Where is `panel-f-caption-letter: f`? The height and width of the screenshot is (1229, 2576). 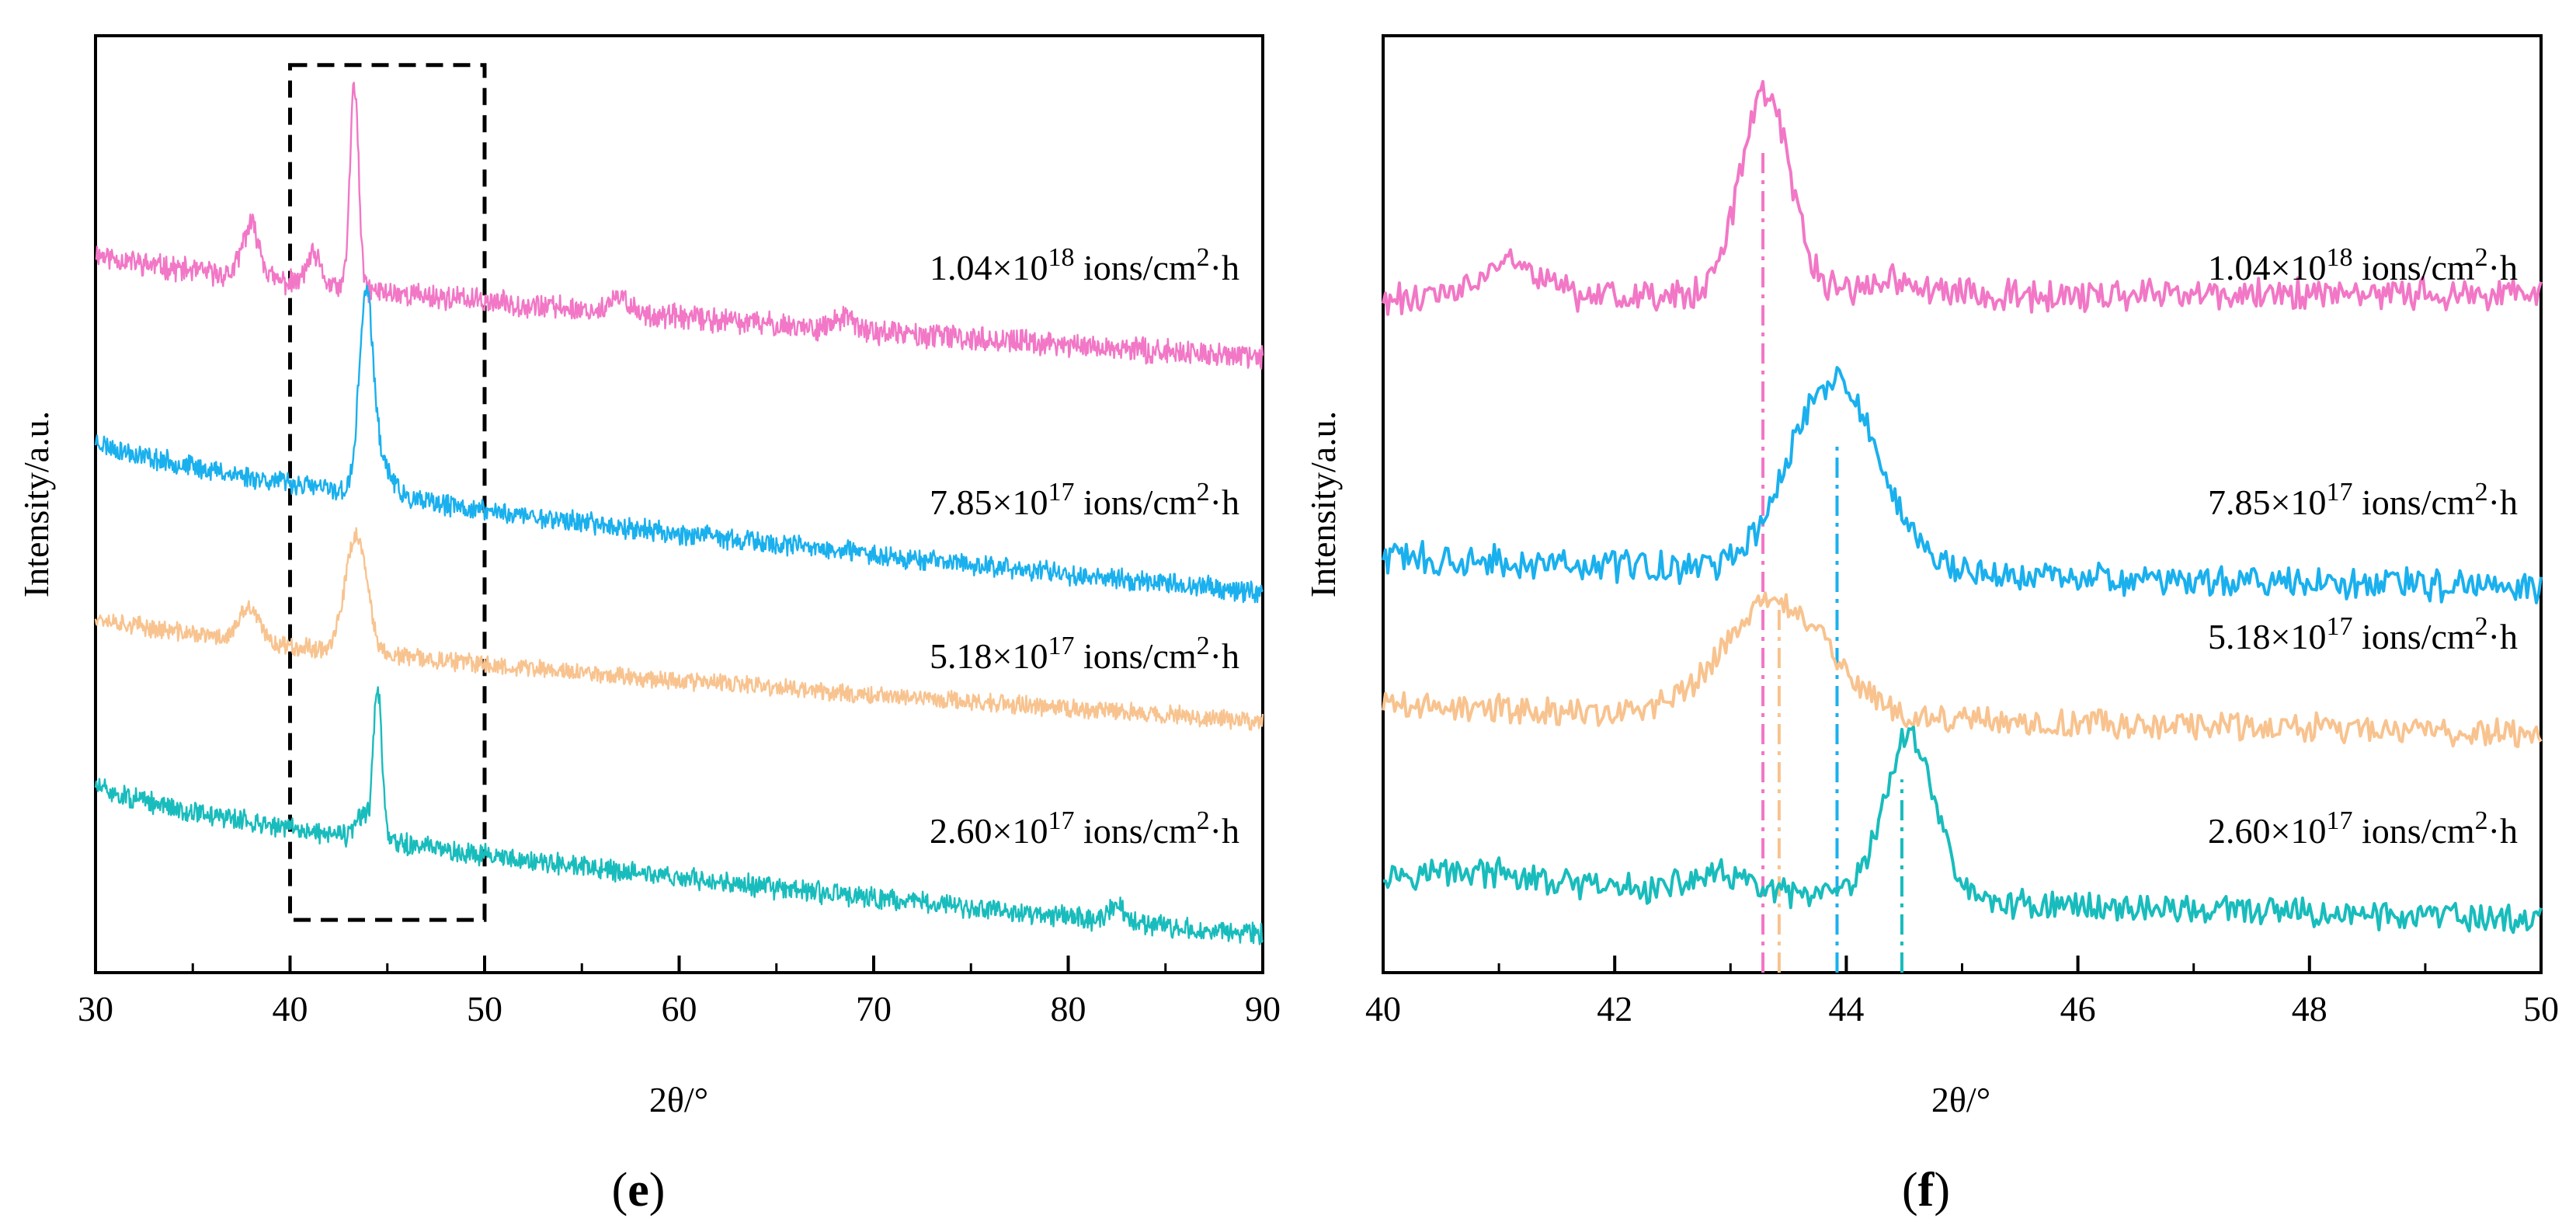
panel-f-caption-letter: f is located at coordinates (1926, 1190).